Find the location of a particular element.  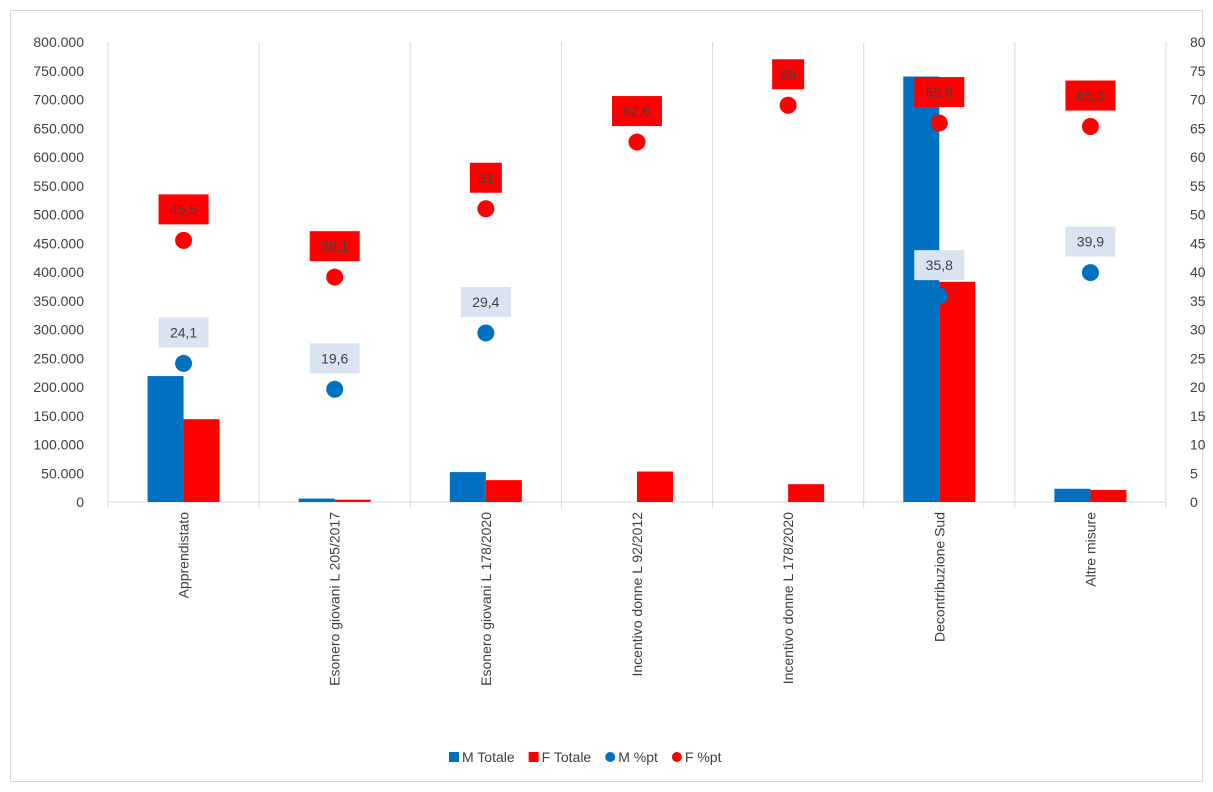

data-label-f-pt: 51 is located at coordinates (486, 178).